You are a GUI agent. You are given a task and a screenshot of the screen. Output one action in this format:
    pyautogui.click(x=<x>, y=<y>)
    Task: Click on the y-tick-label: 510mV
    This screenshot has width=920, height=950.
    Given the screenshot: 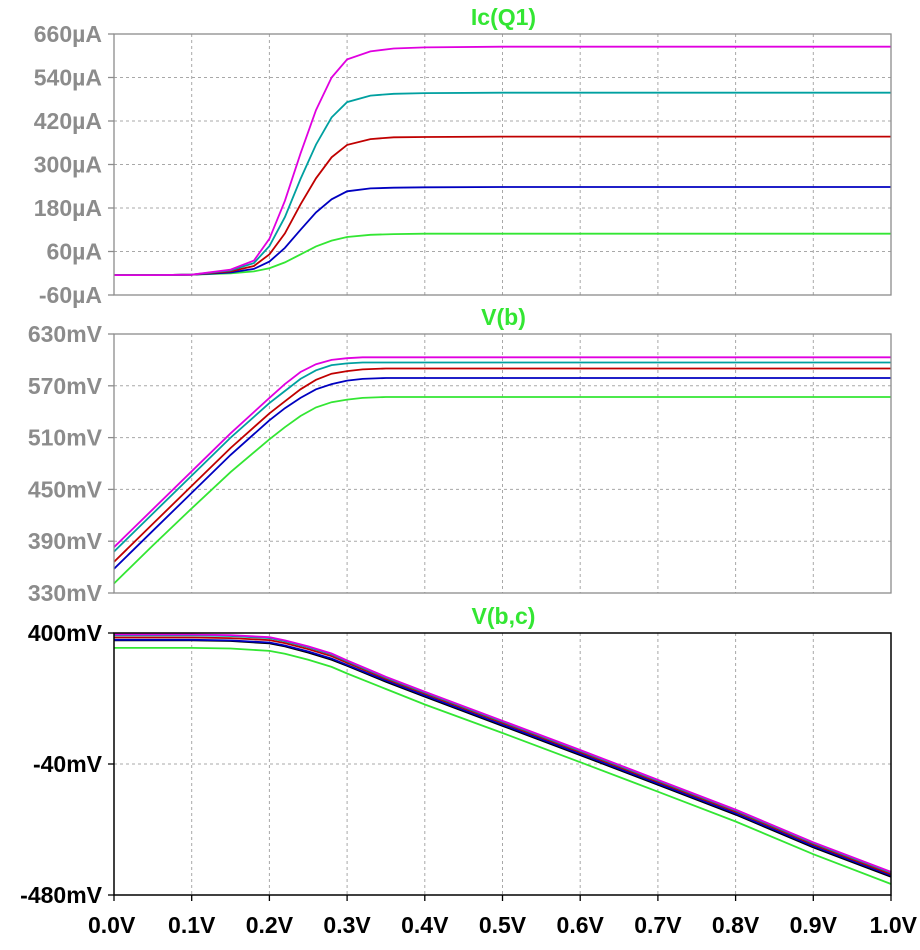 What is the action you would take?
    pyautogui.click(x=65, y=438)
    